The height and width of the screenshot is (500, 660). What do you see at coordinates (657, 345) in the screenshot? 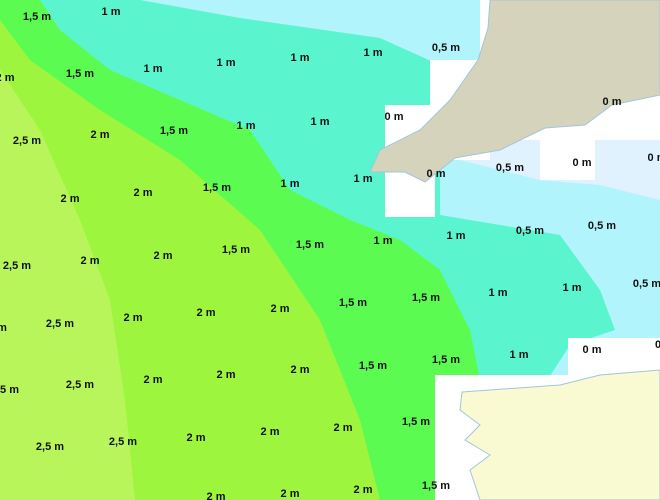
I see `wave-height-label: 0` at bounding box center [657, 345].